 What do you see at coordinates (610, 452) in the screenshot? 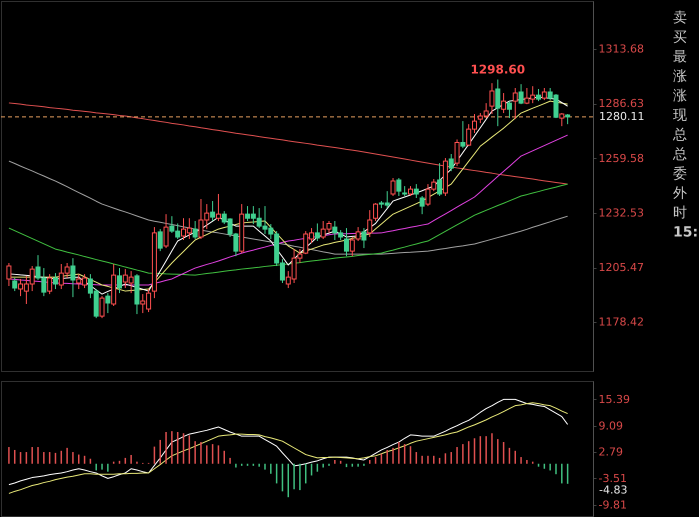
I see `y-tick-label: 2.79` at bounding box center [610, 452].